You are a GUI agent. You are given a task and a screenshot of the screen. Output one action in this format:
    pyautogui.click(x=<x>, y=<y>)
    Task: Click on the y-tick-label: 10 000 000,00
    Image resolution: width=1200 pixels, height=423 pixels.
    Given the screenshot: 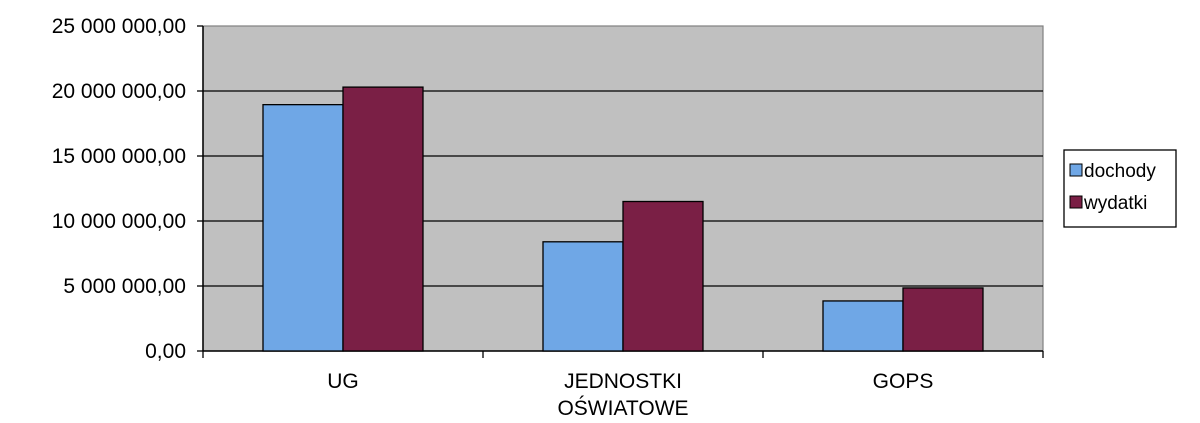 What is the action you would take?
    pyautogui.click(x=119, y=221)
    